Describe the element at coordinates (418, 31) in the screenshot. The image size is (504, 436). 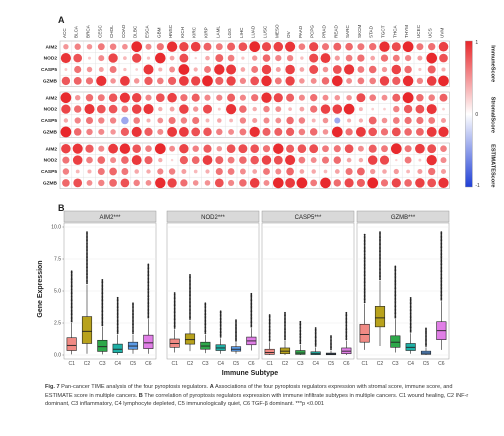
I see `column-label: UCEC` at that location.